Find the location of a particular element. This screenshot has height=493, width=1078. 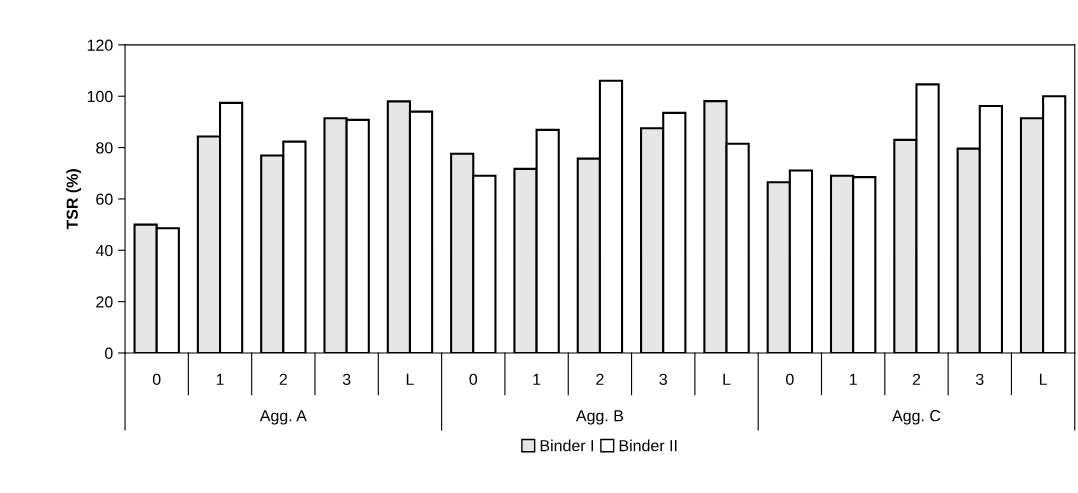

y-tick-label: 40 is located at coordinates (104, 250).